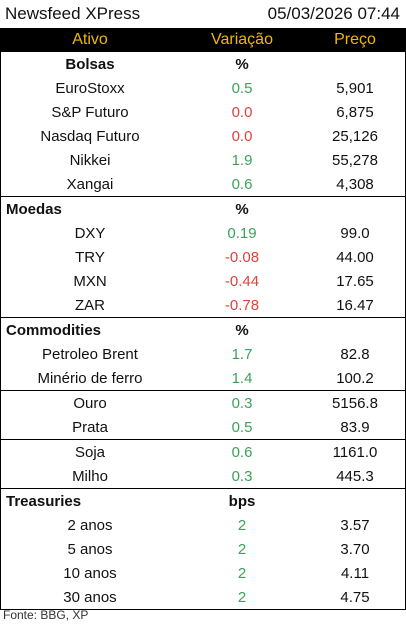 This screenshot has height=628, width=406. I want to click on asset-name: DXY, so click(90, 233).